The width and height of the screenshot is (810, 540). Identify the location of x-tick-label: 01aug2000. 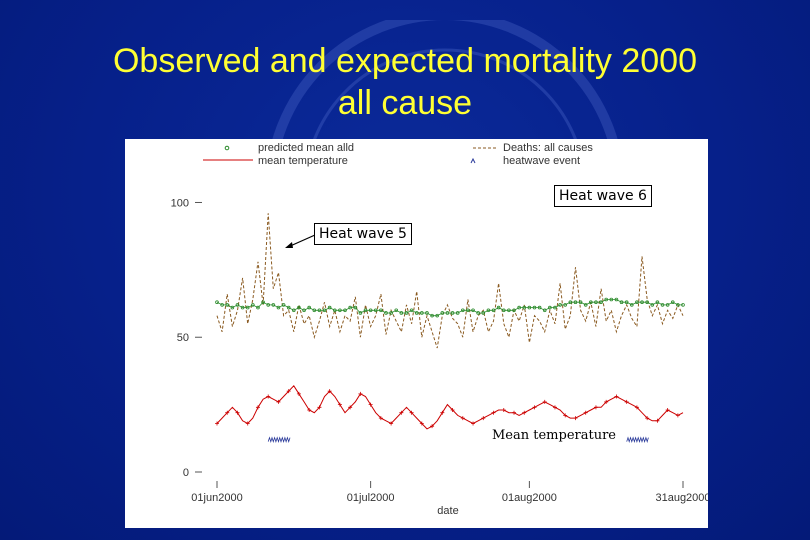
(529, 498).